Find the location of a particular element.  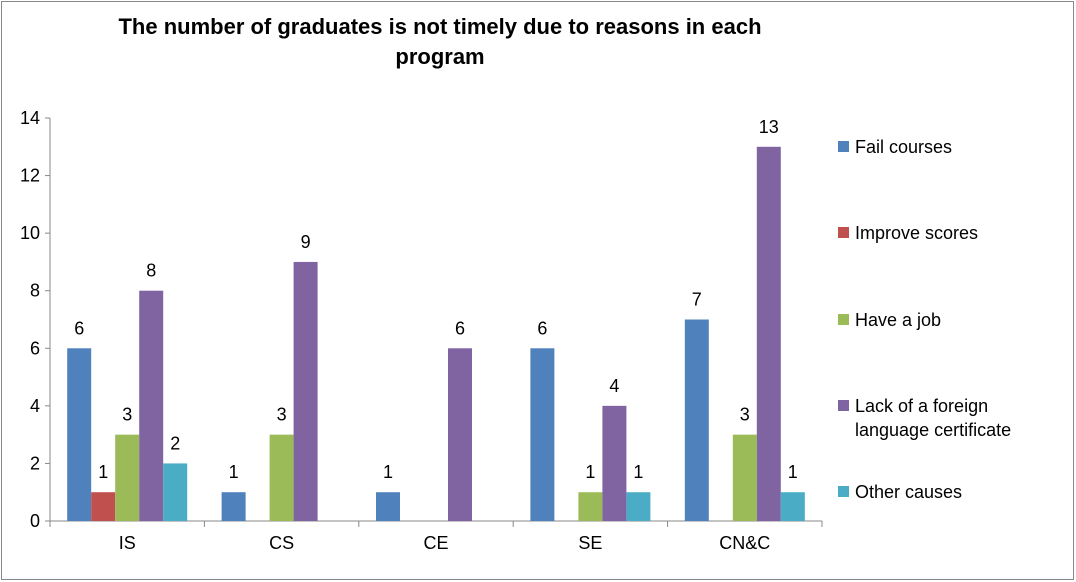

legend-item: Lack of a foreign language certificate is located at coordinates (951, 418).